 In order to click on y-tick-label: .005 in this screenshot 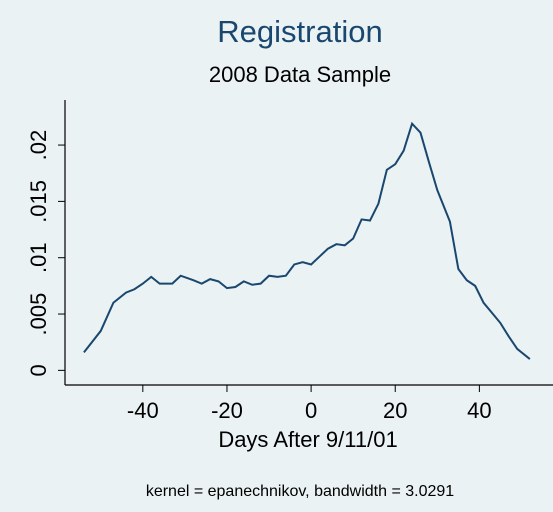, I will do `click(38, 314)`.